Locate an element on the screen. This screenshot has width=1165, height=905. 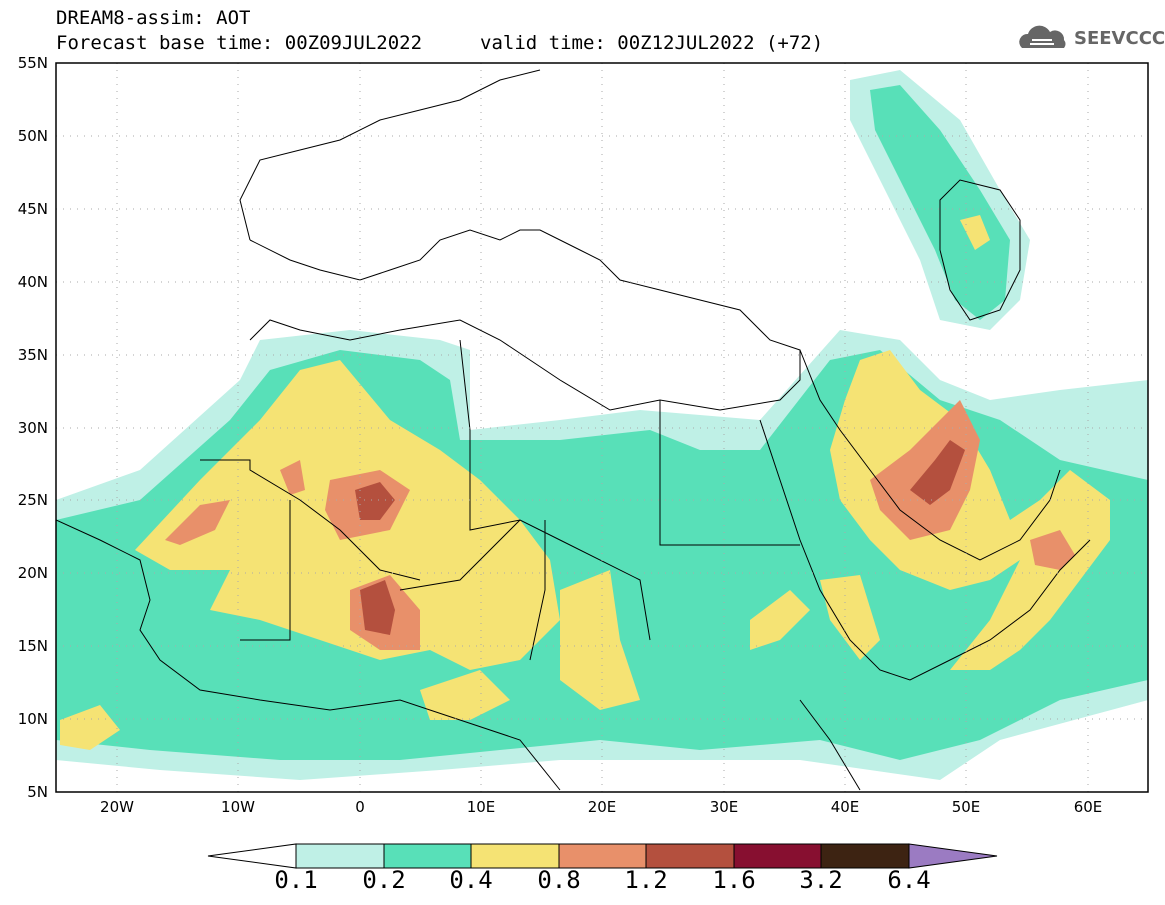
colorbar is located at coordinates (602, 856).